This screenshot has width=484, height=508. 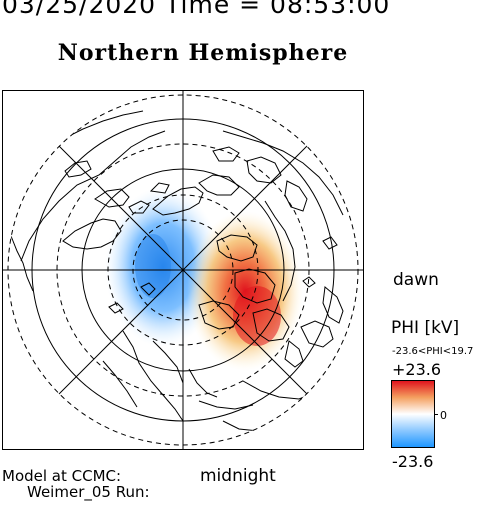 I want to click on midnight-label: midnight, so click(x=238, y=476).